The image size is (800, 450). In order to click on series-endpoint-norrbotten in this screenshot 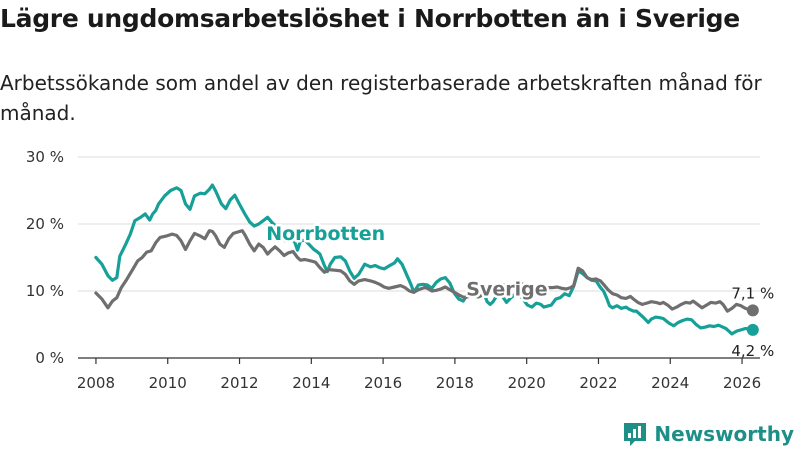, I will do `click(752, 329)`.